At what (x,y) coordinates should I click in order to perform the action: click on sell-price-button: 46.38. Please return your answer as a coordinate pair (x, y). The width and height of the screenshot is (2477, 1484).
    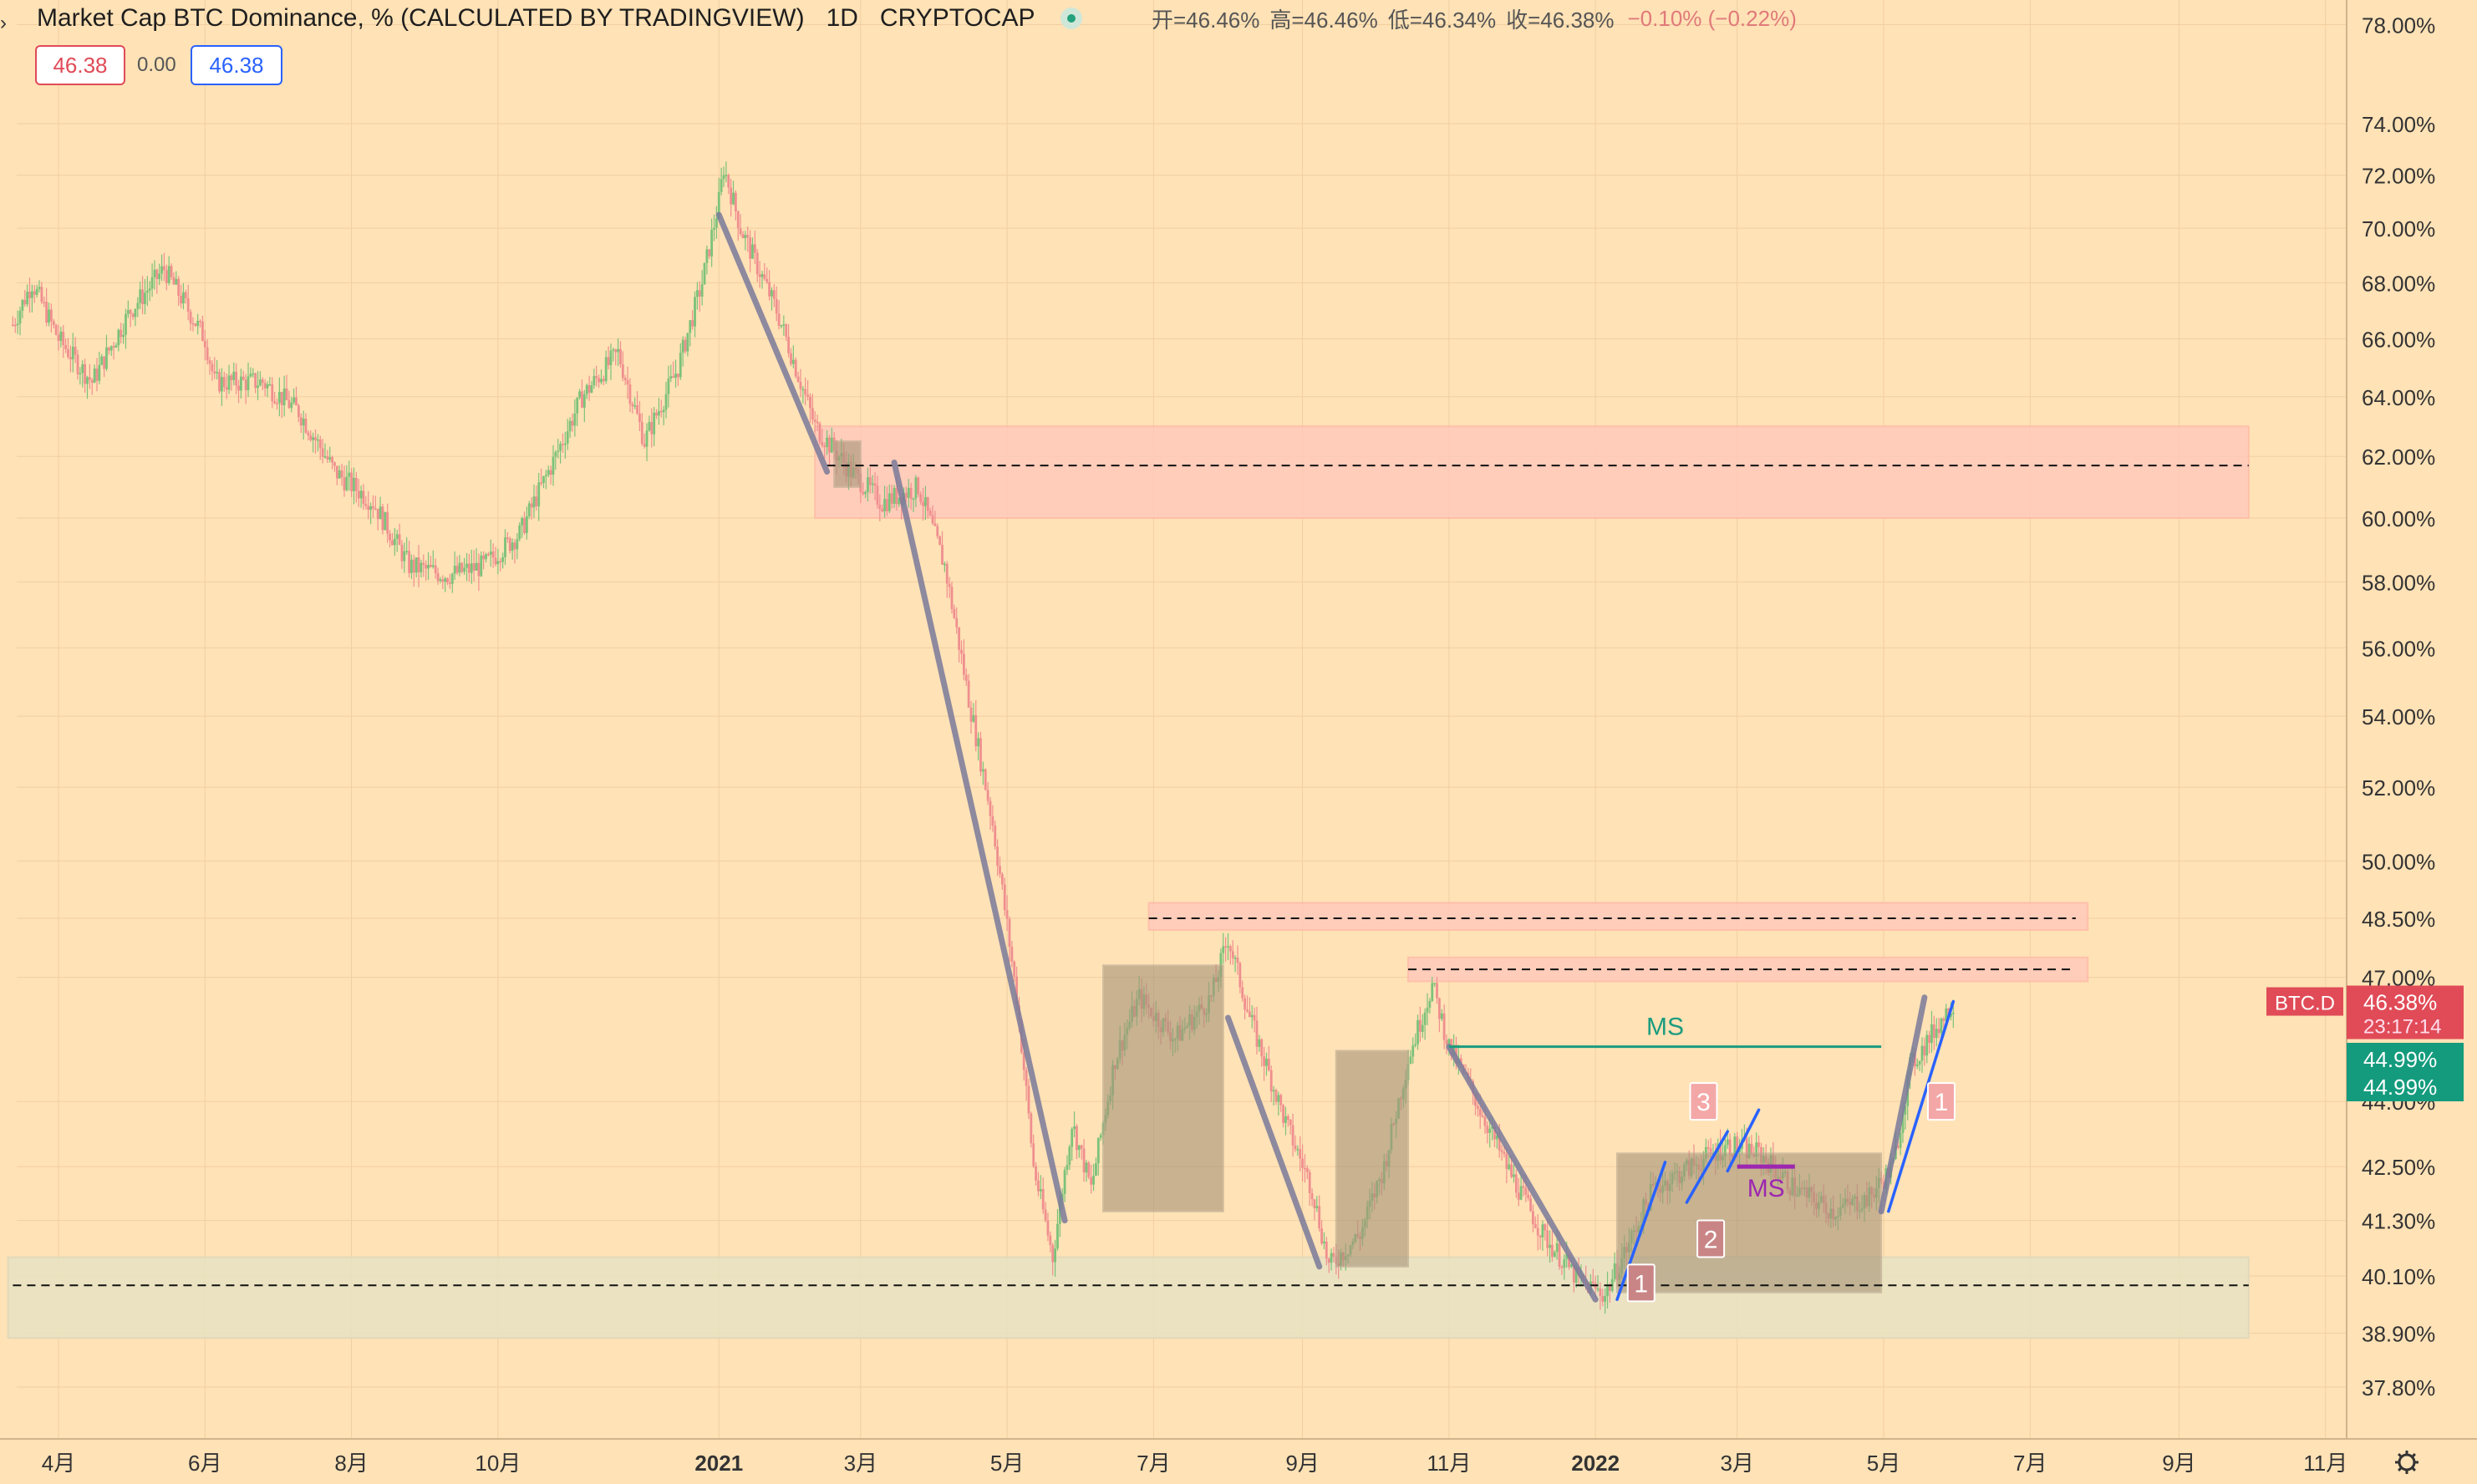
    Looking at the image, I should click on (80, 65).